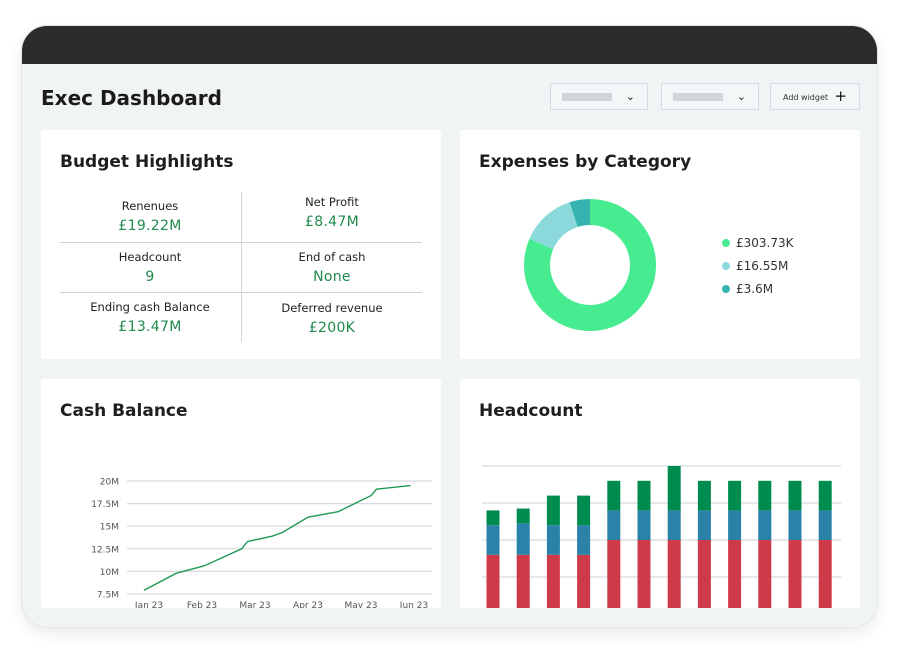 The height and width of the screenshot is (647, 898). I want to click on y-tick-label: 15M, so click(109, 528).